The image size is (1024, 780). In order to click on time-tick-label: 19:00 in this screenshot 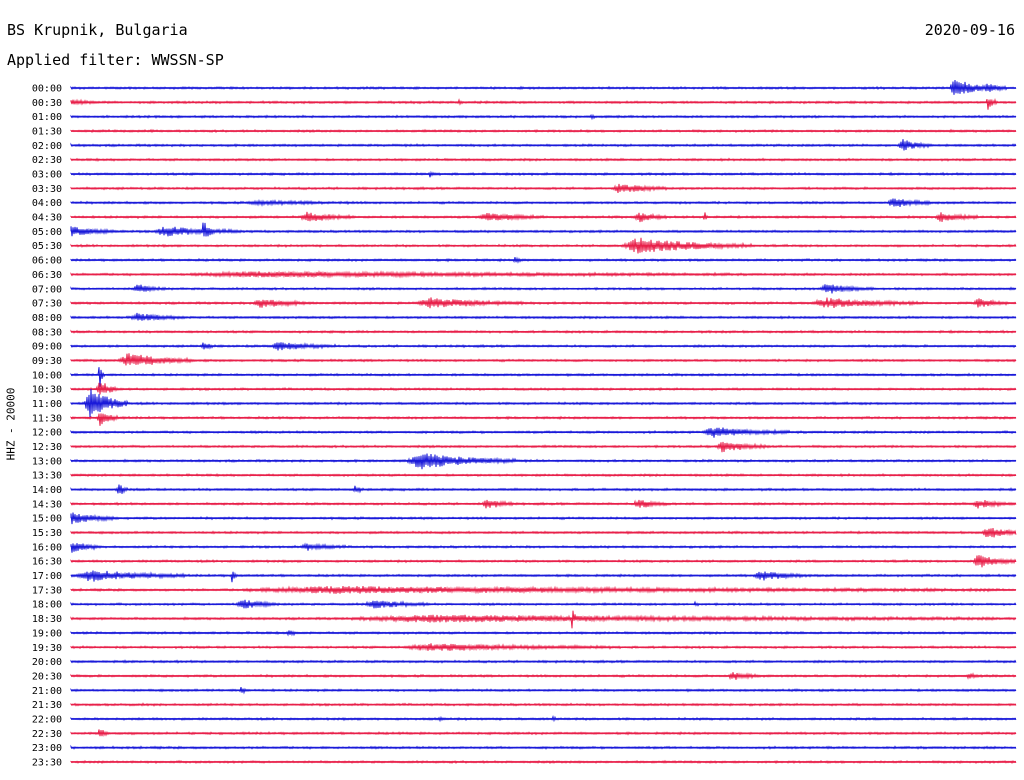, I will do `click(47, 633)`.